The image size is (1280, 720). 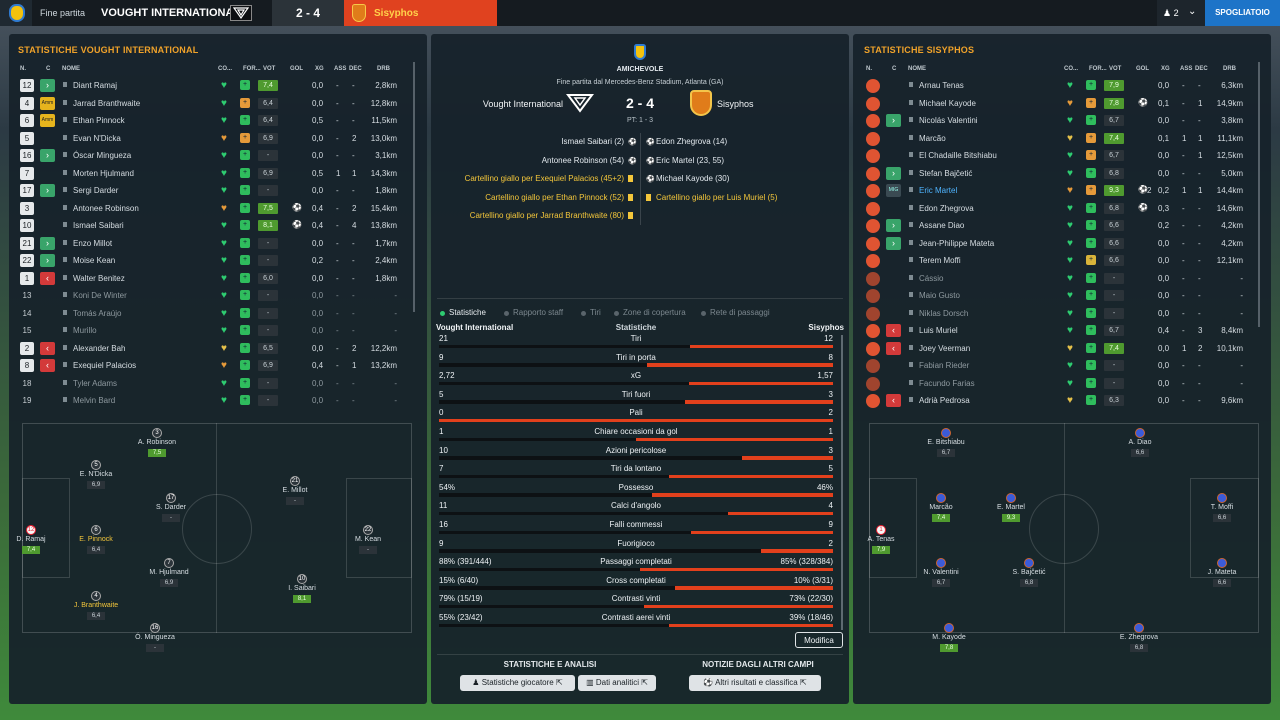 What do you see at coordinates (296, 69) in the screenshot?
I see `column-header: GOL` at bounding box center [296, 69].